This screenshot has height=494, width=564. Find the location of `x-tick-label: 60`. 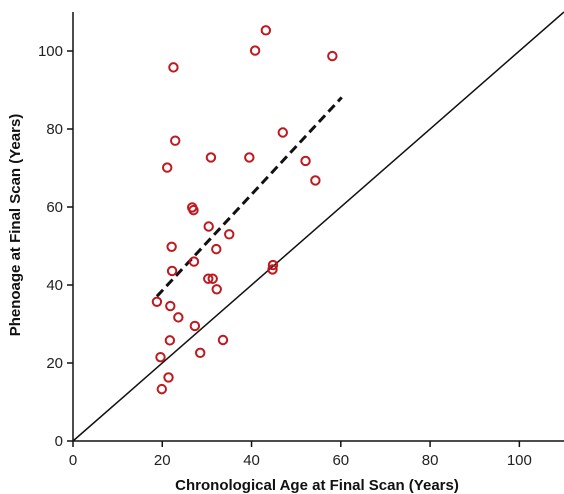

x-tick-label: 60 is located at coordinates (340, 460).